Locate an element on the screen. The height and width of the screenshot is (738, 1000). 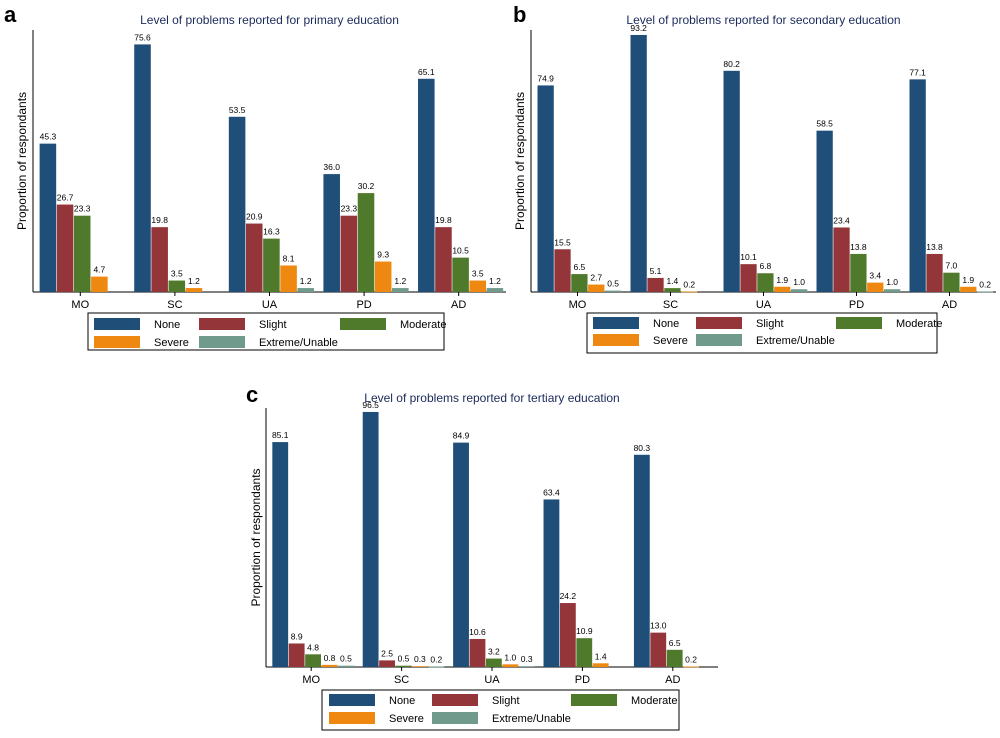
bar-none-mo is located at coordinates (48, 217).